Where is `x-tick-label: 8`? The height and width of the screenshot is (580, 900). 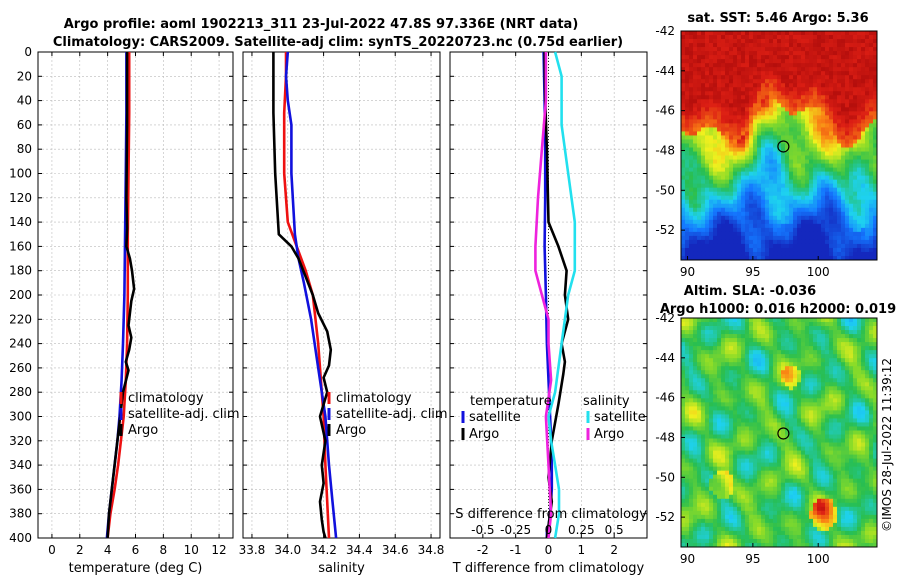
x-tick-label: 8 is located at coordinates (164, 550).